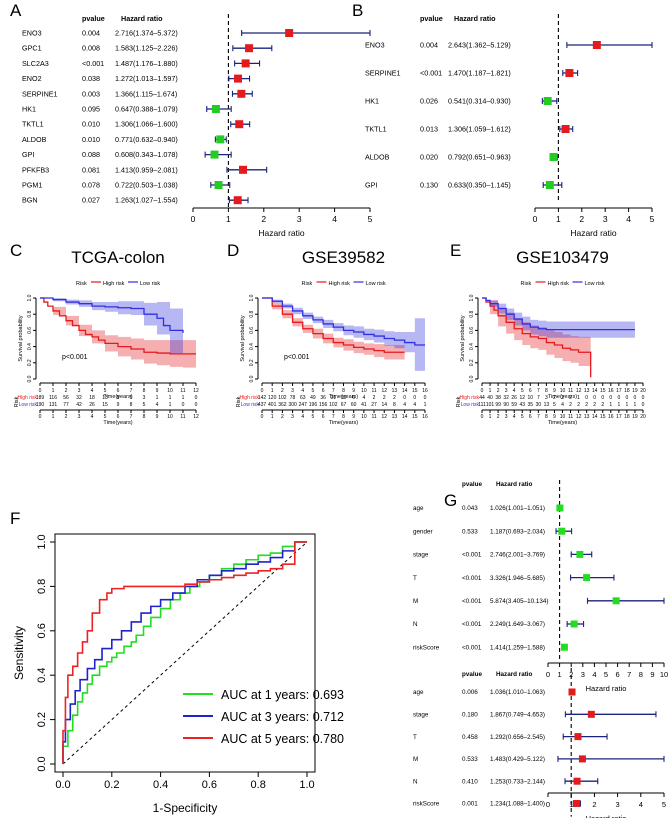 This screenshot has height=818, width=669. Describe the element at coordinates (118, 391) in the screenshot. I see `x-tick-label: 6` at that location.